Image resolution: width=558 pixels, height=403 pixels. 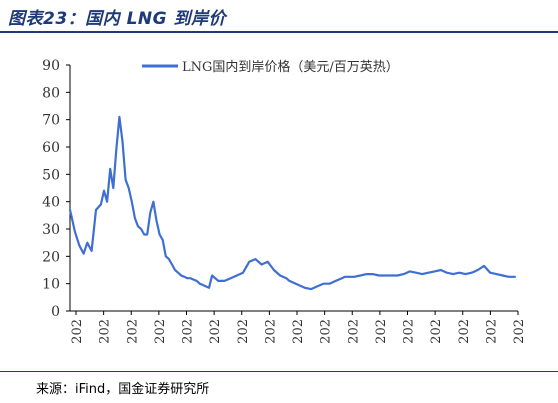 I want to click on y-tick-label: 70, so click(x=51, y=121).